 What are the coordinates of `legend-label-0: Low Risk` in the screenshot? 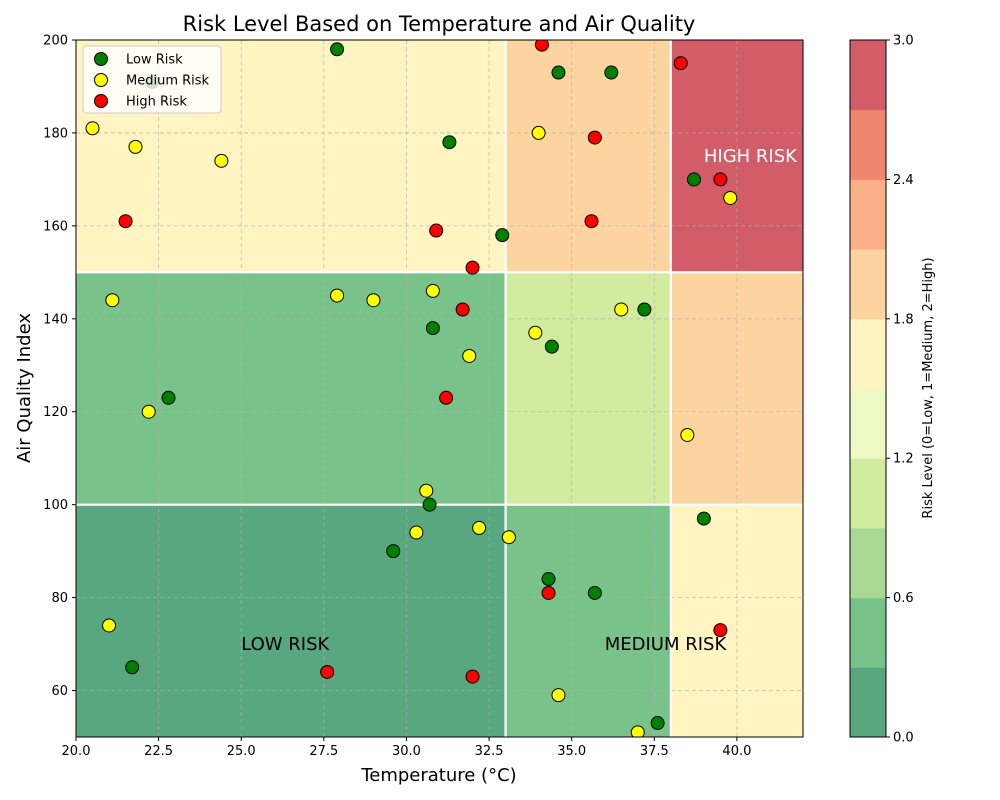 It's located at (154, 60).